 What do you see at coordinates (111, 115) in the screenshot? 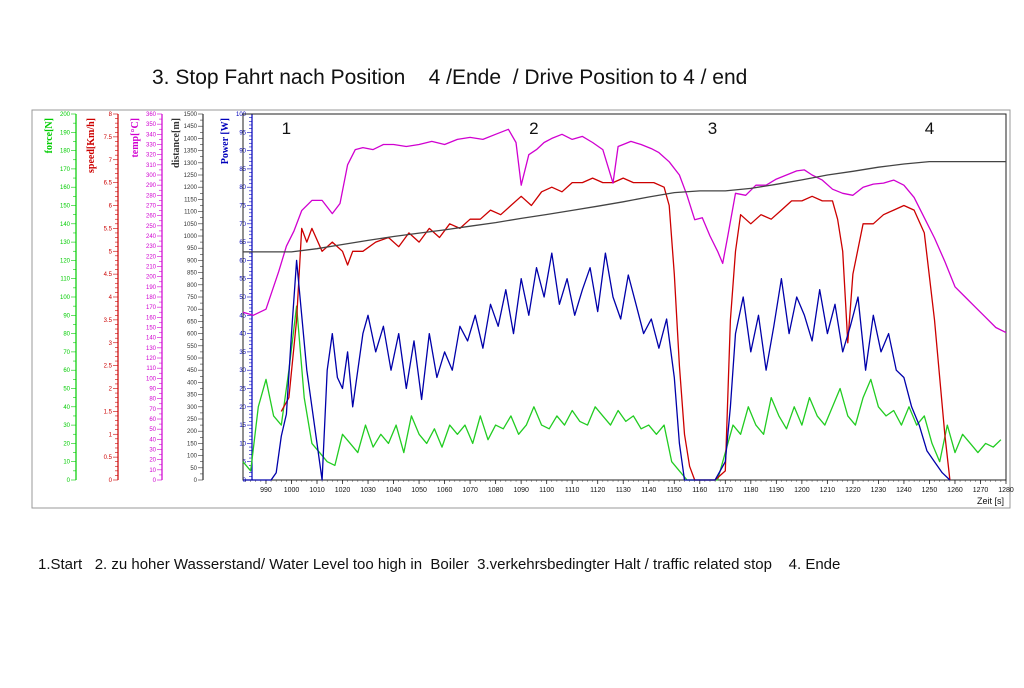
I see `y-tick-label-speed: 8` at bounding box center [111, 115].